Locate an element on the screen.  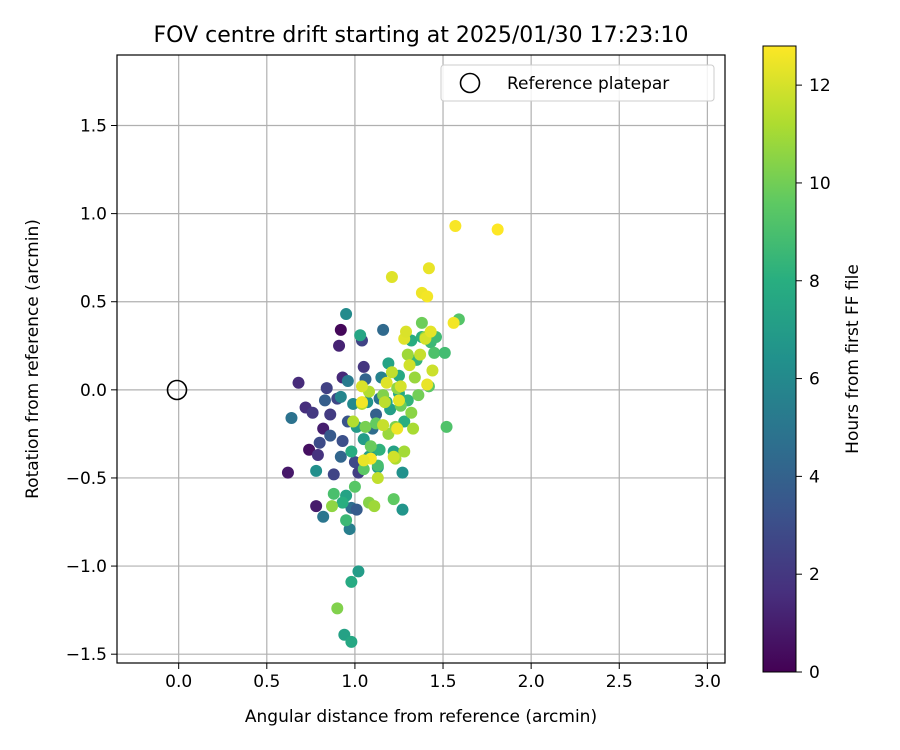
x-axis-label: Angular distance from reference (arcmin) is located at coordinates (421, 717).